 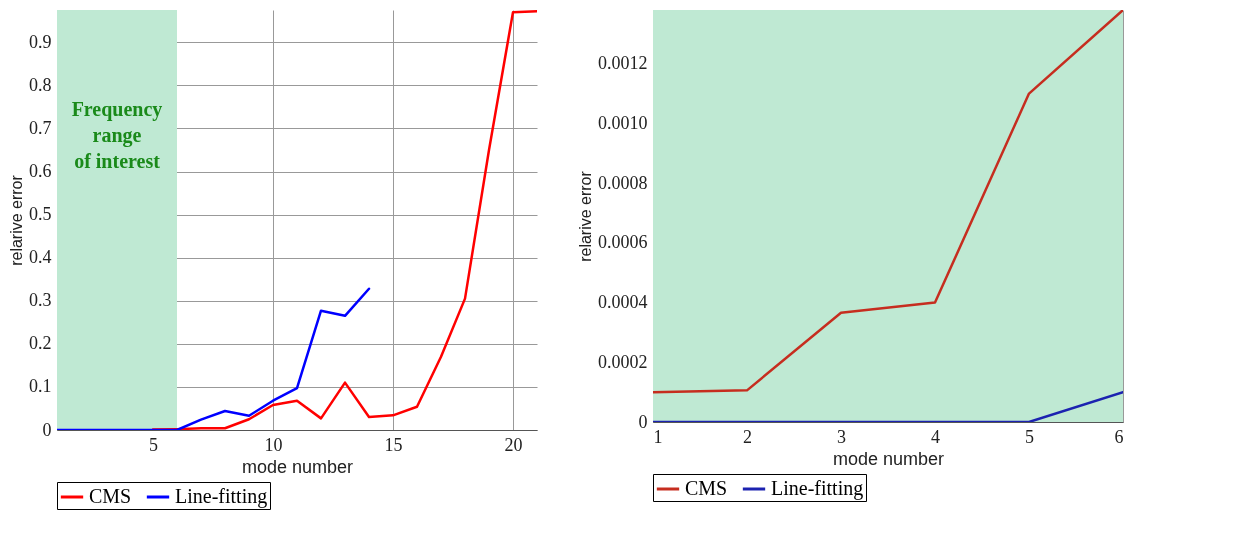 I want to click on y-tick-label: 0.5, so click(x=40, y=214).